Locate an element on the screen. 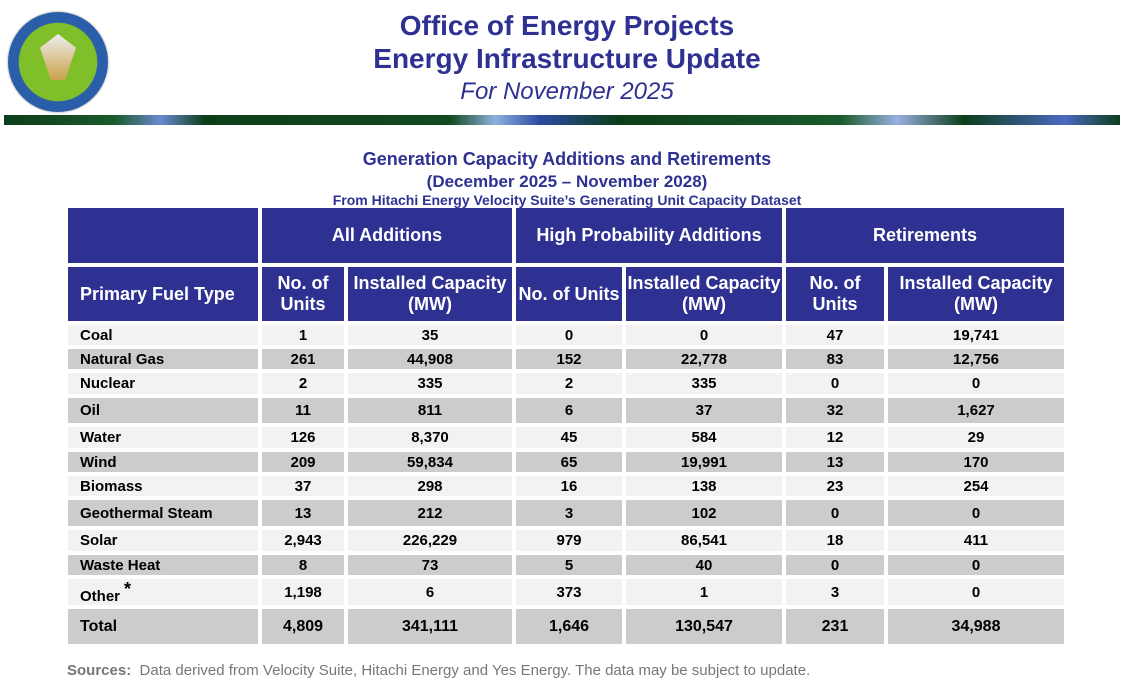 The height and width of the screenshot is (679, 1124). cell-text: Nuclear is located at coordinates (108, 383).